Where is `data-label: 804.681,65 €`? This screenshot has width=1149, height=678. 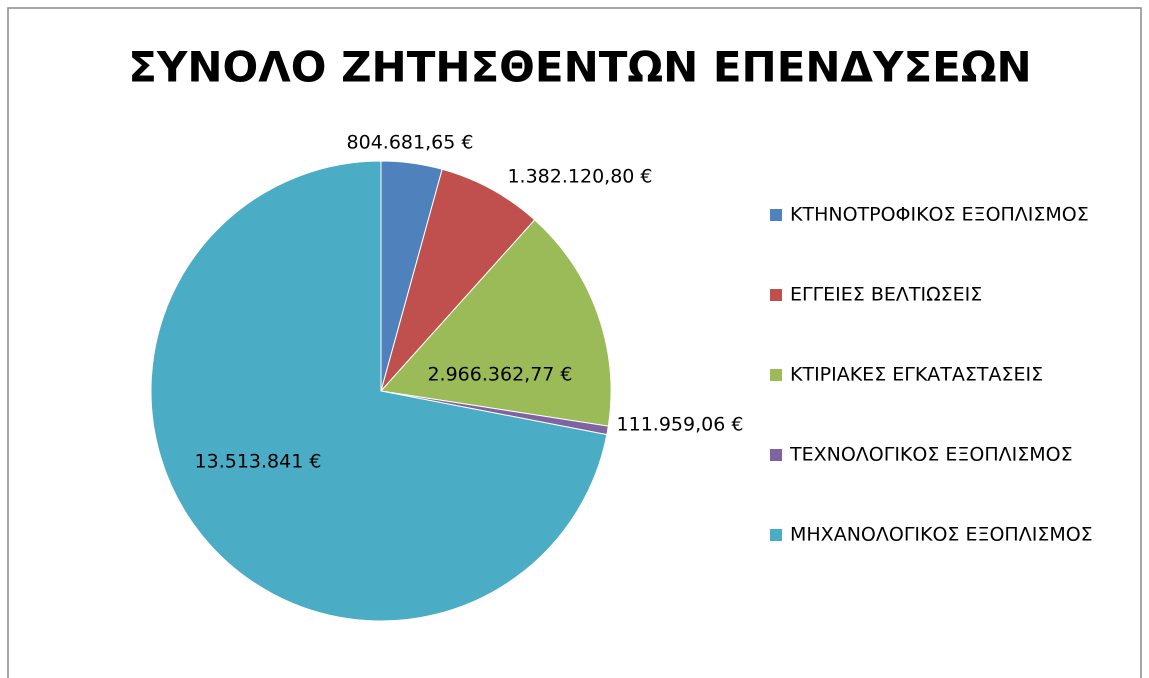 data-label: 804.681,65 € is located at coordinates (410, 143).